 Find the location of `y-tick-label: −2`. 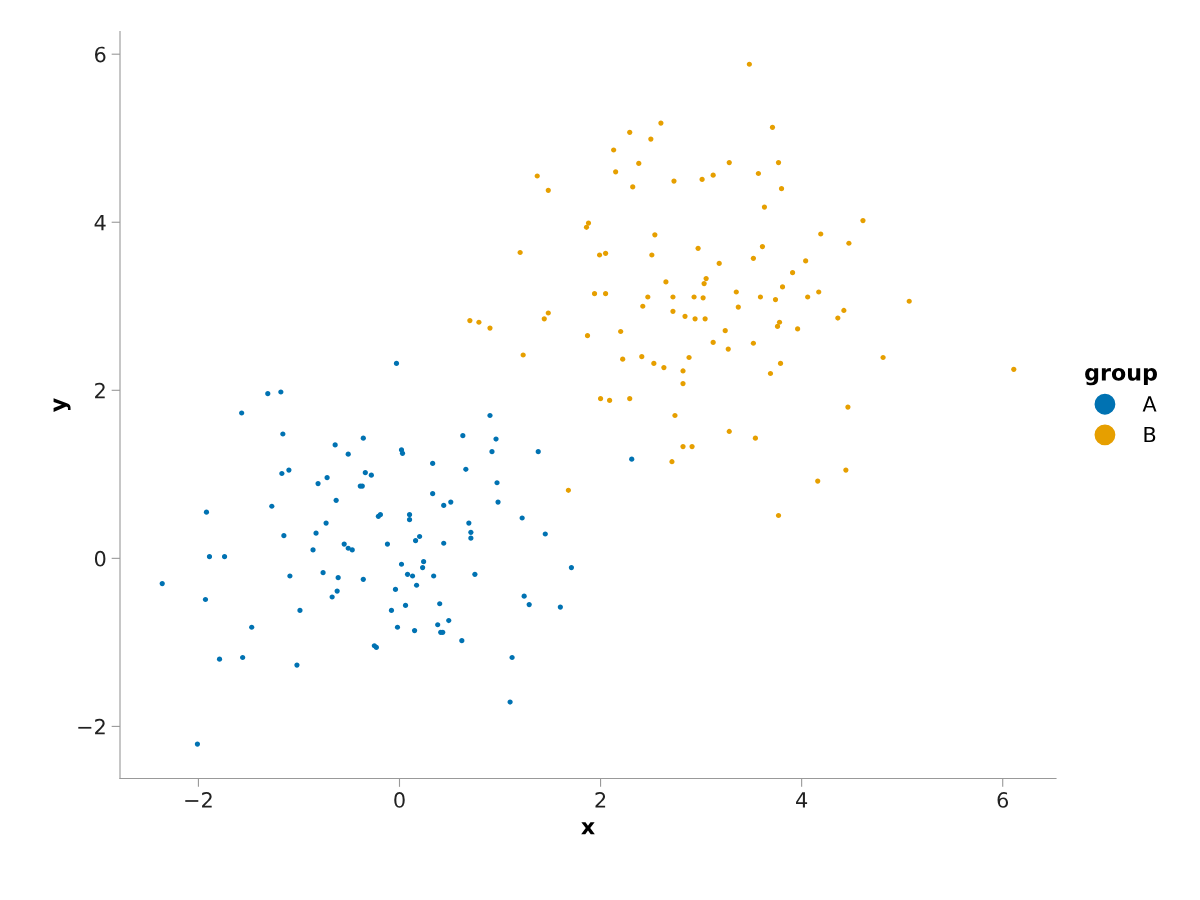

y-tick-label: −2 is located at coordinates (91, 726).